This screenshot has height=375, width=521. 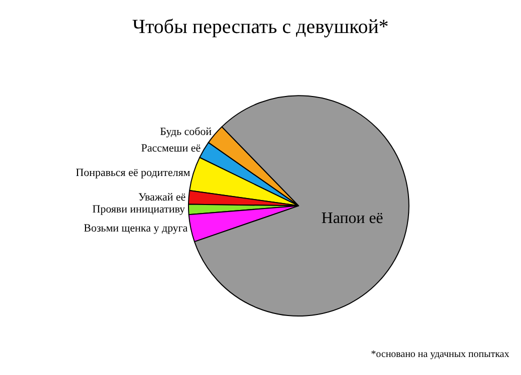 I want to click on slice-label: Прояви инициативу, so click(x=139, y=209).